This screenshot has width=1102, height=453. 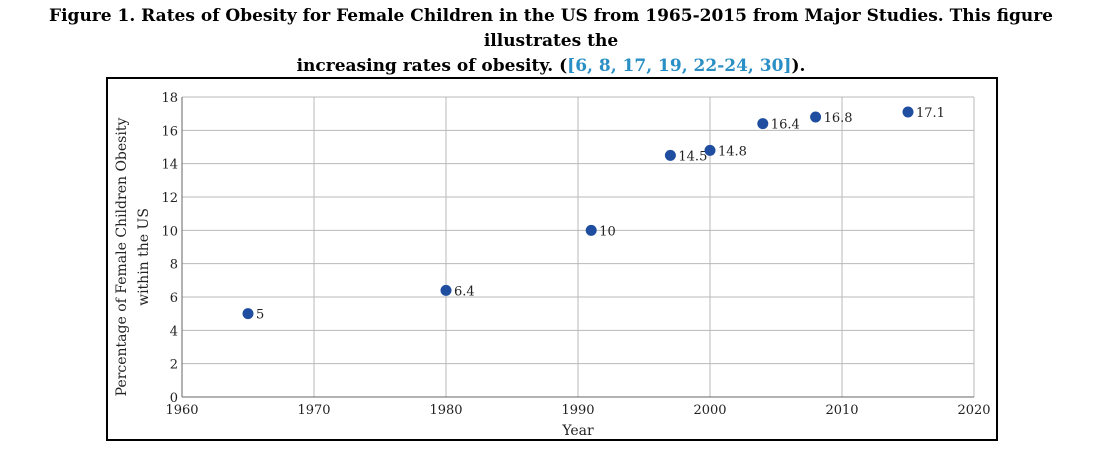 I want to click on y-tick-label: 0, so click(x=174, y=398).